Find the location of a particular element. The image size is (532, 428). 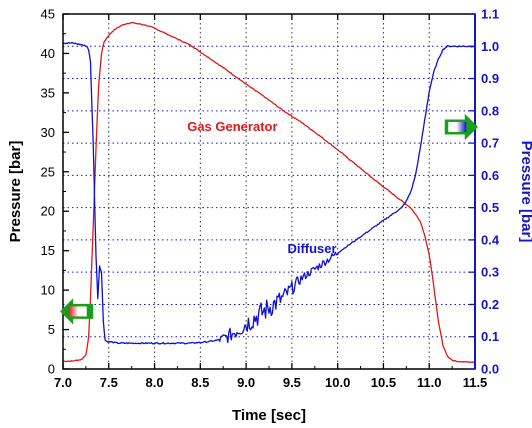

x-tick-label: 7.5 is located at coordinates (109, 382).